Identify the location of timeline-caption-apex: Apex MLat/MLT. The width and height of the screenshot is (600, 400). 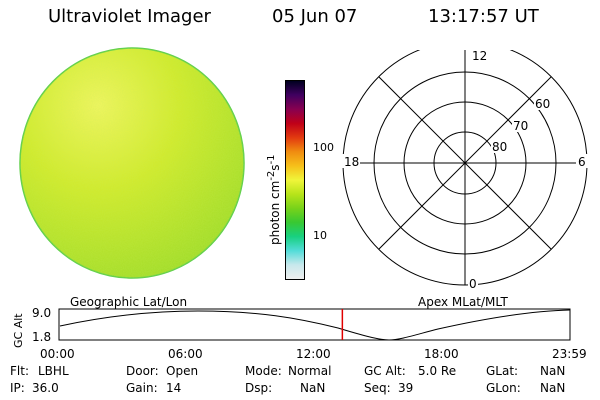
(463, 302).